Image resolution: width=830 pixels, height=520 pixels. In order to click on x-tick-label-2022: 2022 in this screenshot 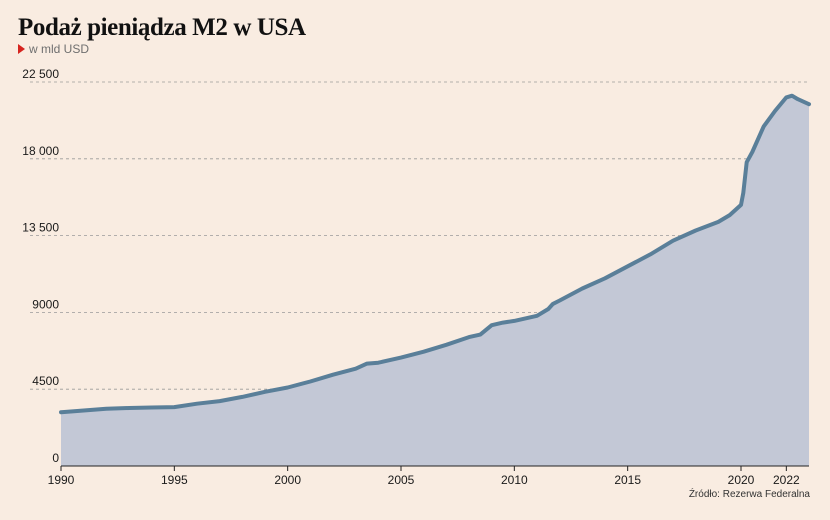, I will do `click(786, 480)`.